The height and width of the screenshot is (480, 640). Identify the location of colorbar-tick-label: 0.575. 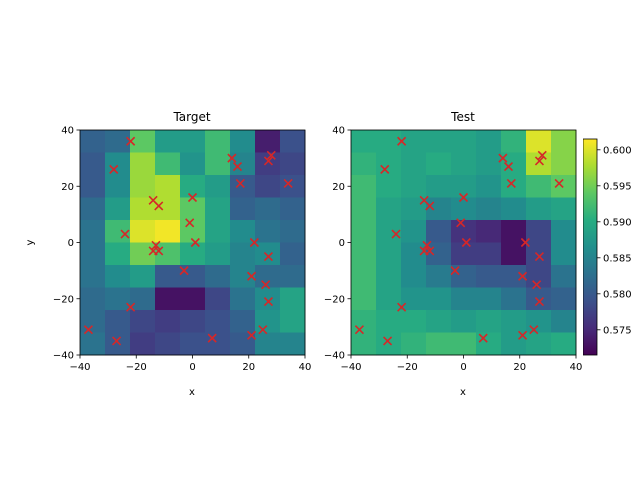
(617, 330).